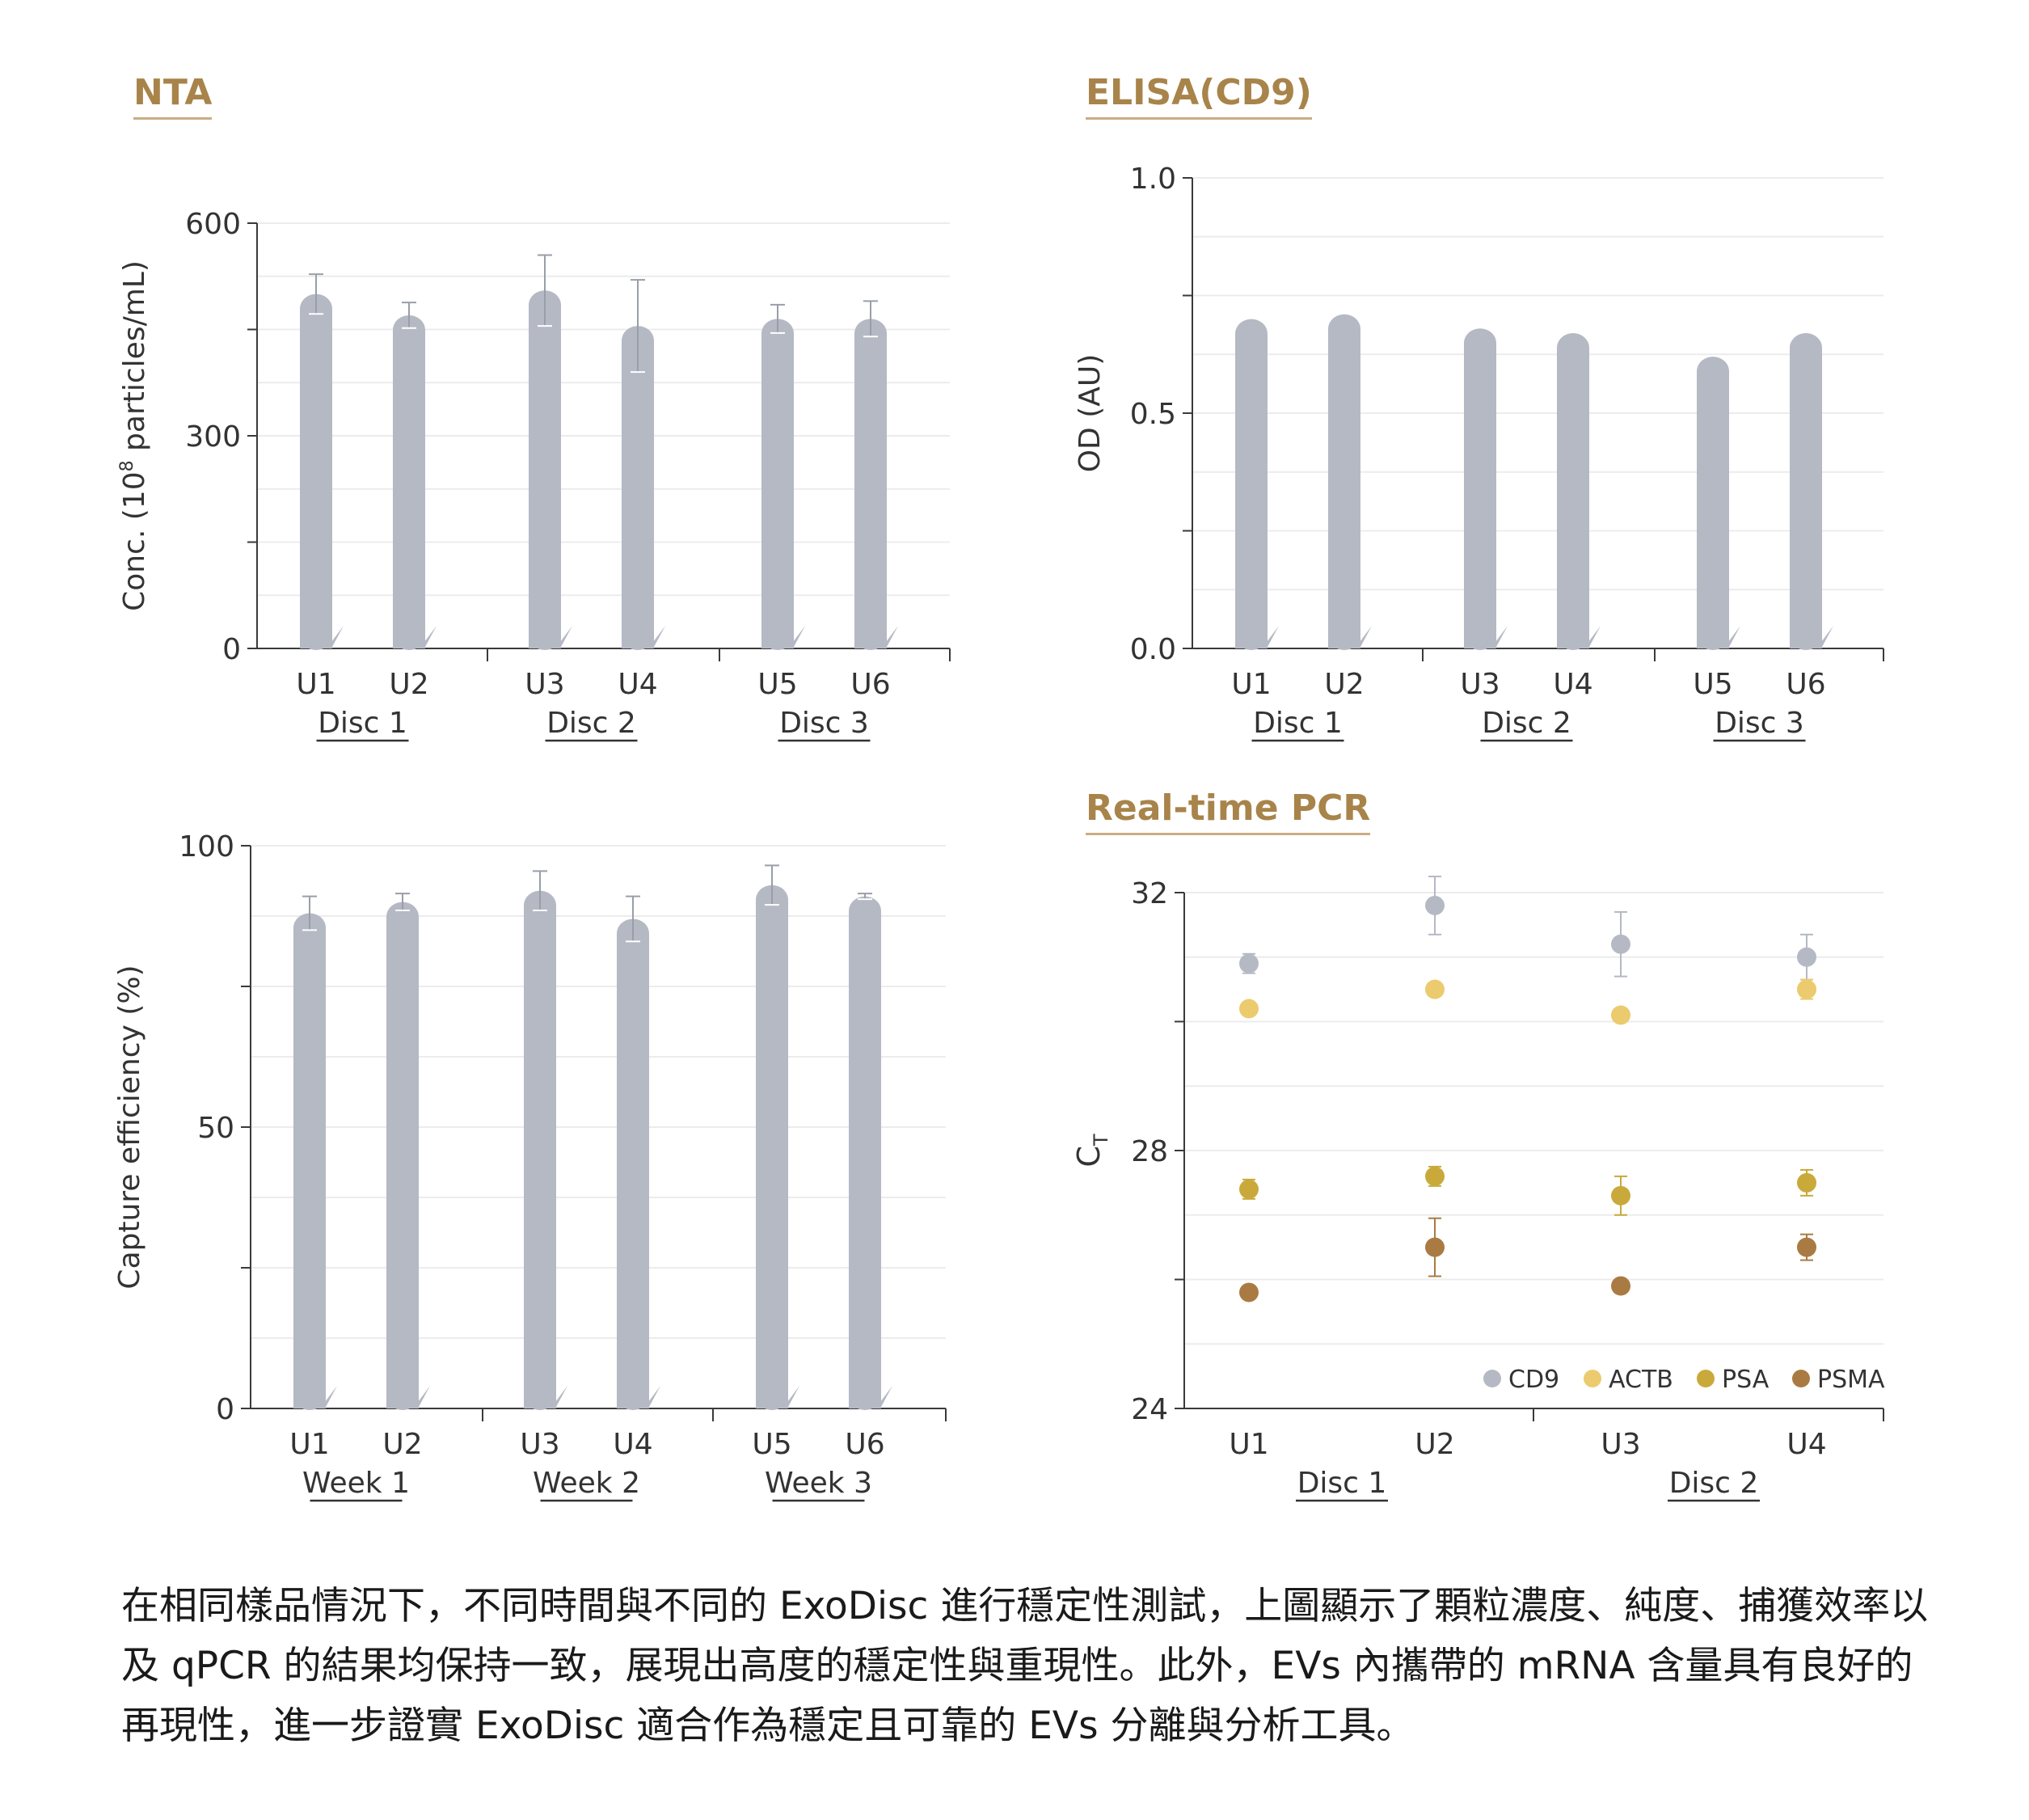 Image resolution: width=2029 pixels, height=1820 pixels. I want to click on pcr-title: Real-time PCR, so click(1228, 811).